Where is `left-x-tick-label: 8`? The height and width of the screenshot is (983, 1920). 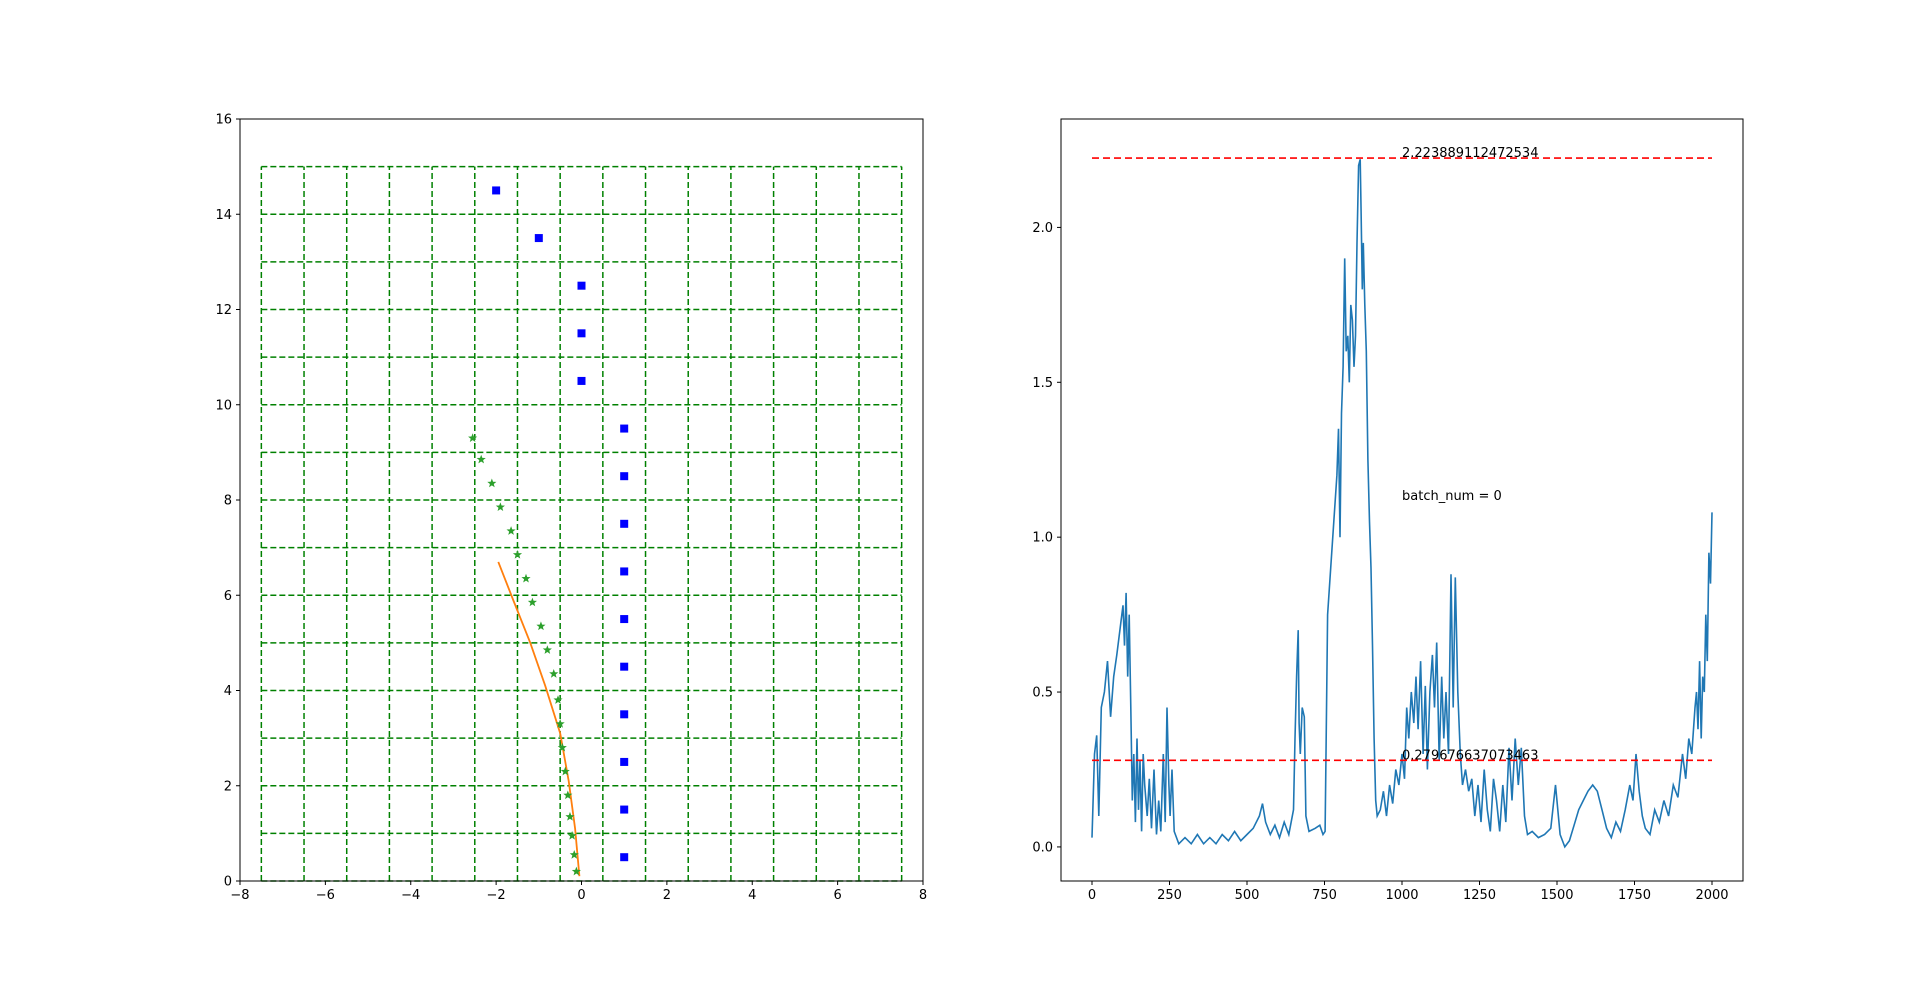 left-x-tick-label: 8 is located at coordinates (923, 895).